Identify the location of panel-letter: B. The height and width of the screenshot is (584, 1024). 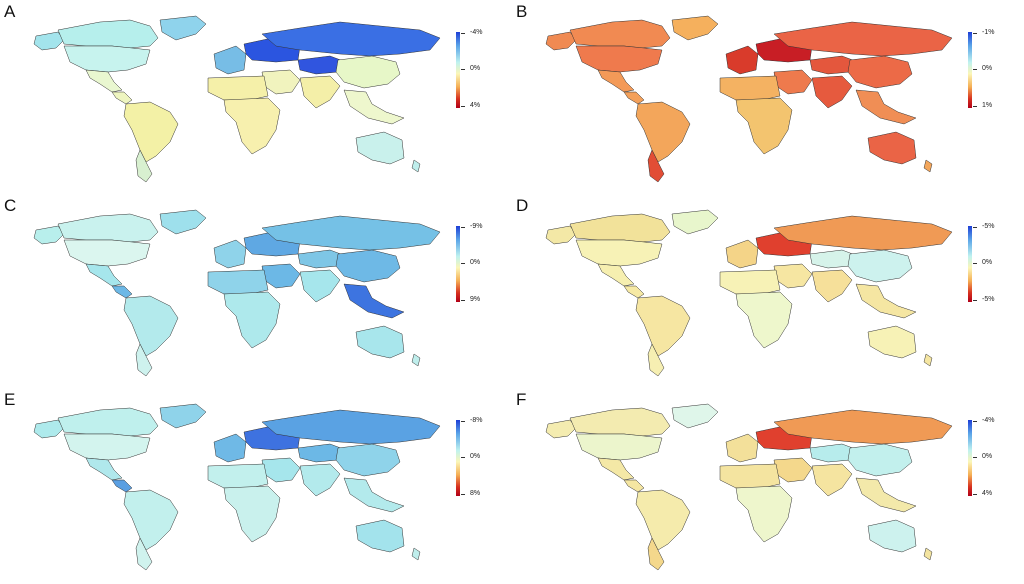
(522, 11).